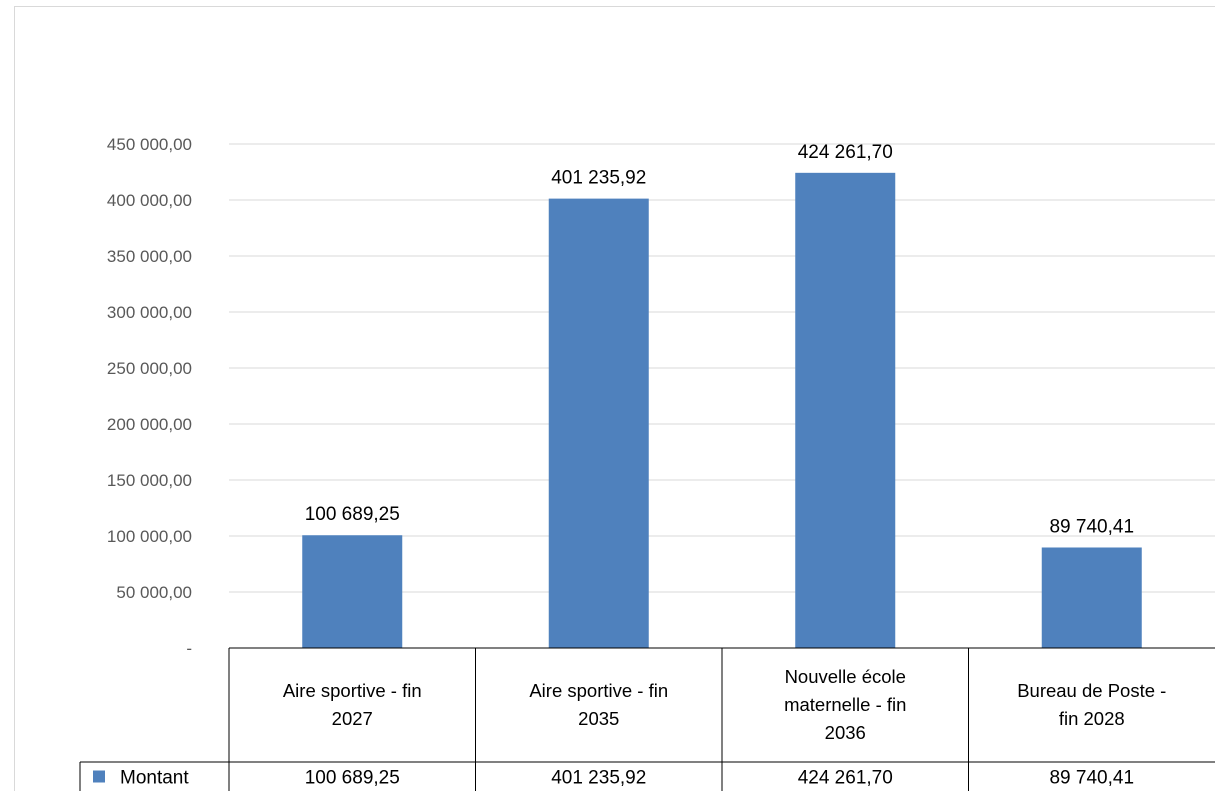 This screenshot has width=1215, height=791. I want to click on table-value: 100 689,25, so click(352, 778).